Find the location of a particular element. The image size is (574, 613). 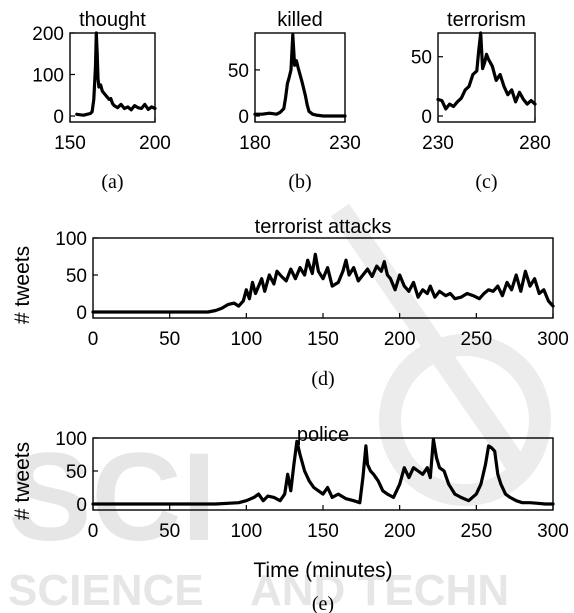

chart-title: terrorism is located at coordinates (486, 20).